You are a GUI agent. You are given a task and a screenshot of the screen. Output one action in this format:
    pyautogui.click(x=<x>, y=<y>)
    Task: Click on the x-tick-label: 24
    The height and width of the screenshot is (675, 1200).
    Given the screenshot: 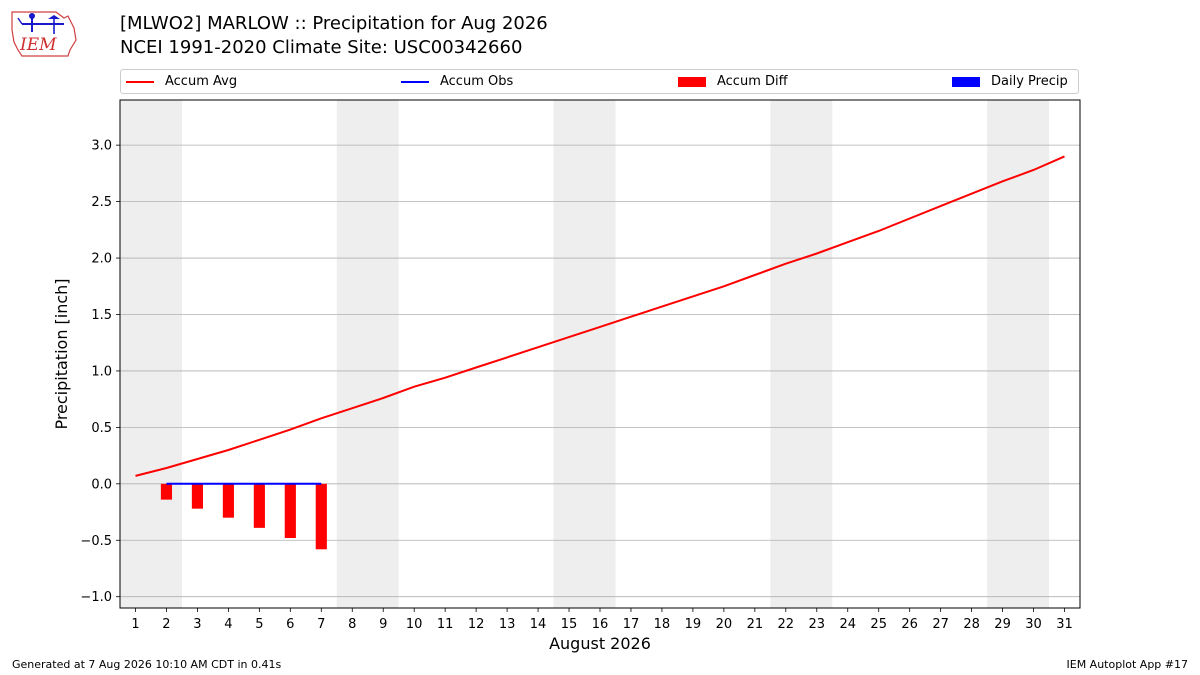 What is the action you would take?
    pyautogui.click(x=847, y=624)
    